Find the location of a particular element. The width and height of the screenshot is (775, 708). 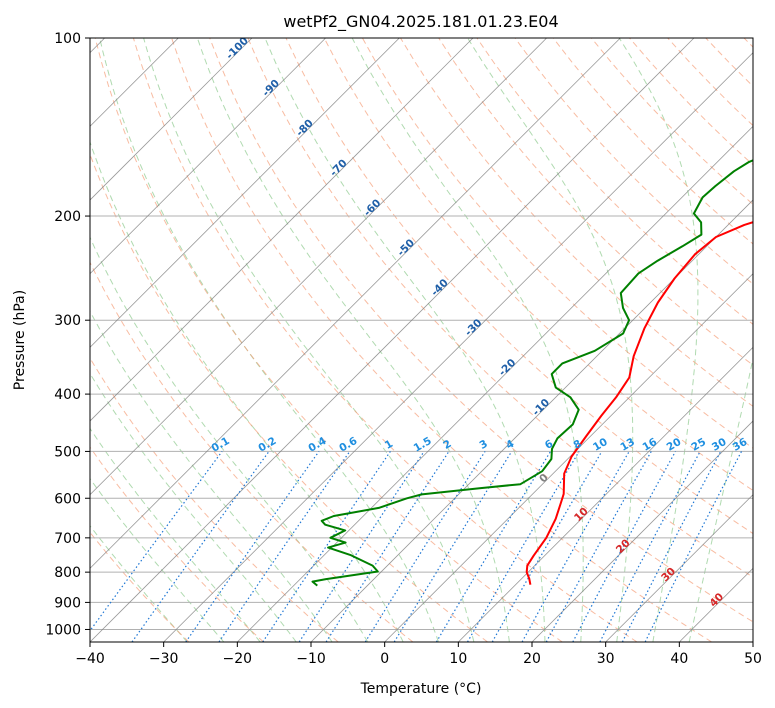

y-tick-label: 800 is located at coordinates (67, 573).